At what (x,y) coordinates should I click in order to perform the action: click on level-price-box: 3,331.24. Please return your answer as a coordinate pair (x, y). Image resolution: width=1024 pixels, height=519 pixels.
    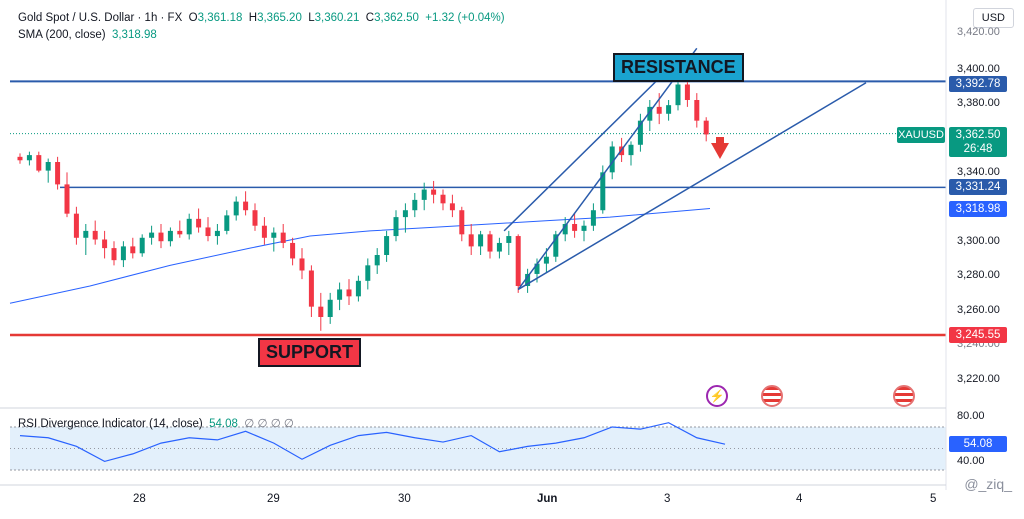
    Looking at the image, I should click on (978, 187).